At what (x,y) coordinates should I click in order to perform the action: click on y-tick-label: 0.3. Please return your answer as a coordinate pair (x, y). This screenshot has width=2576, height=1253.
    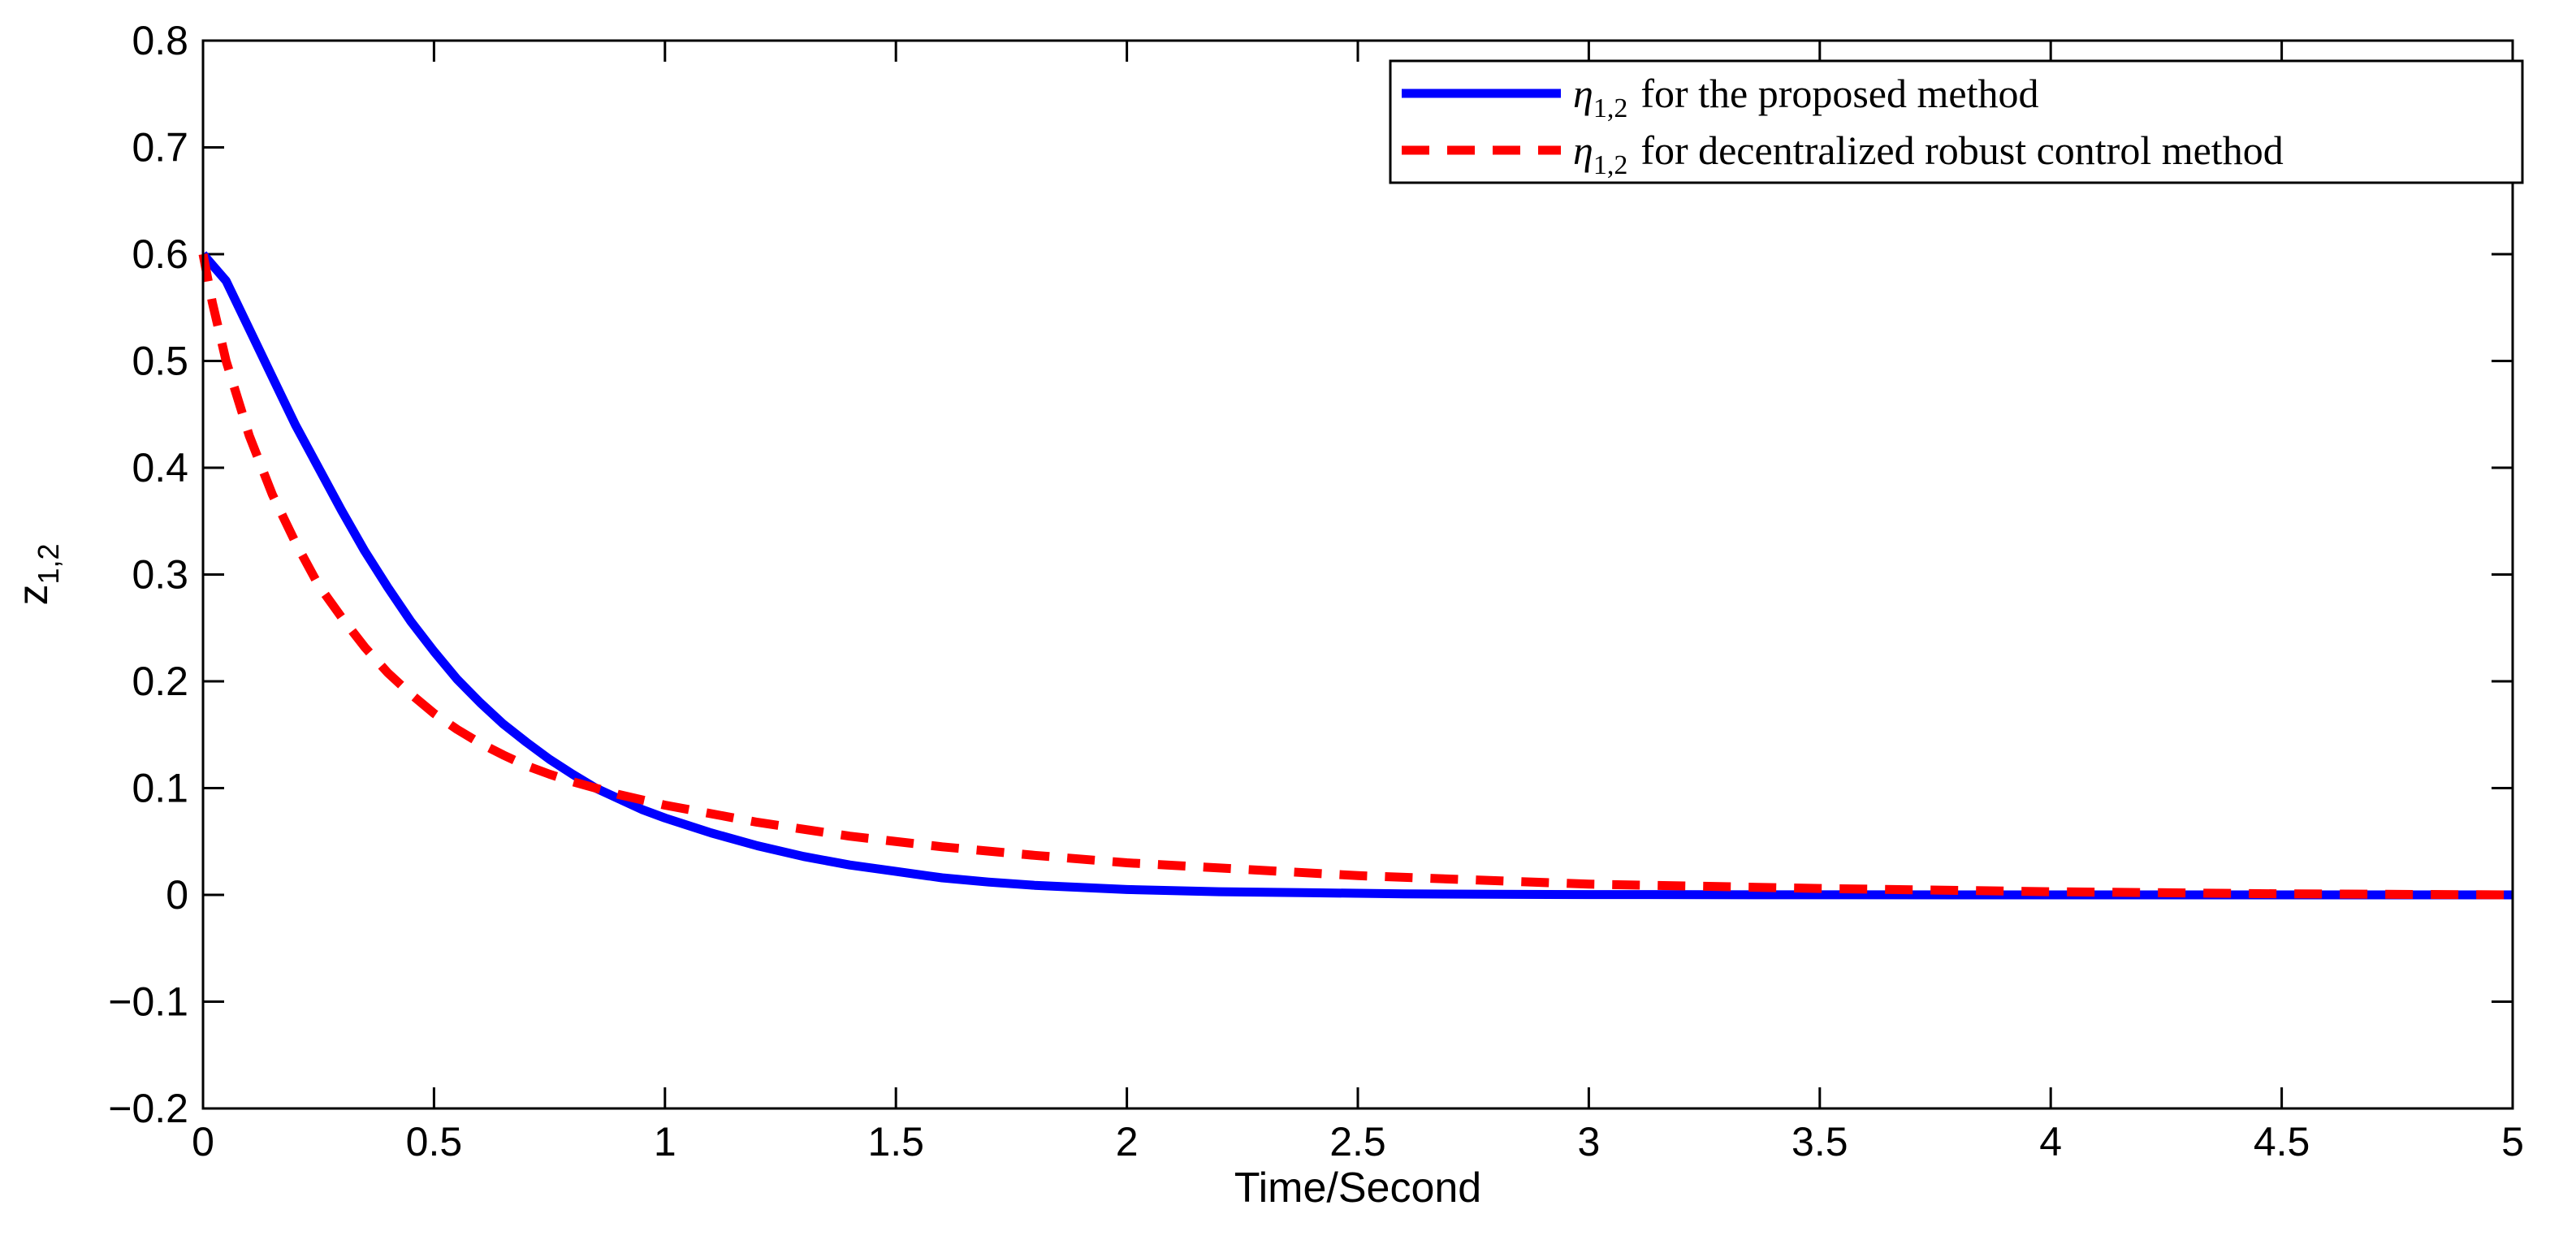
    Looking at the image, I should click on (160, 575).